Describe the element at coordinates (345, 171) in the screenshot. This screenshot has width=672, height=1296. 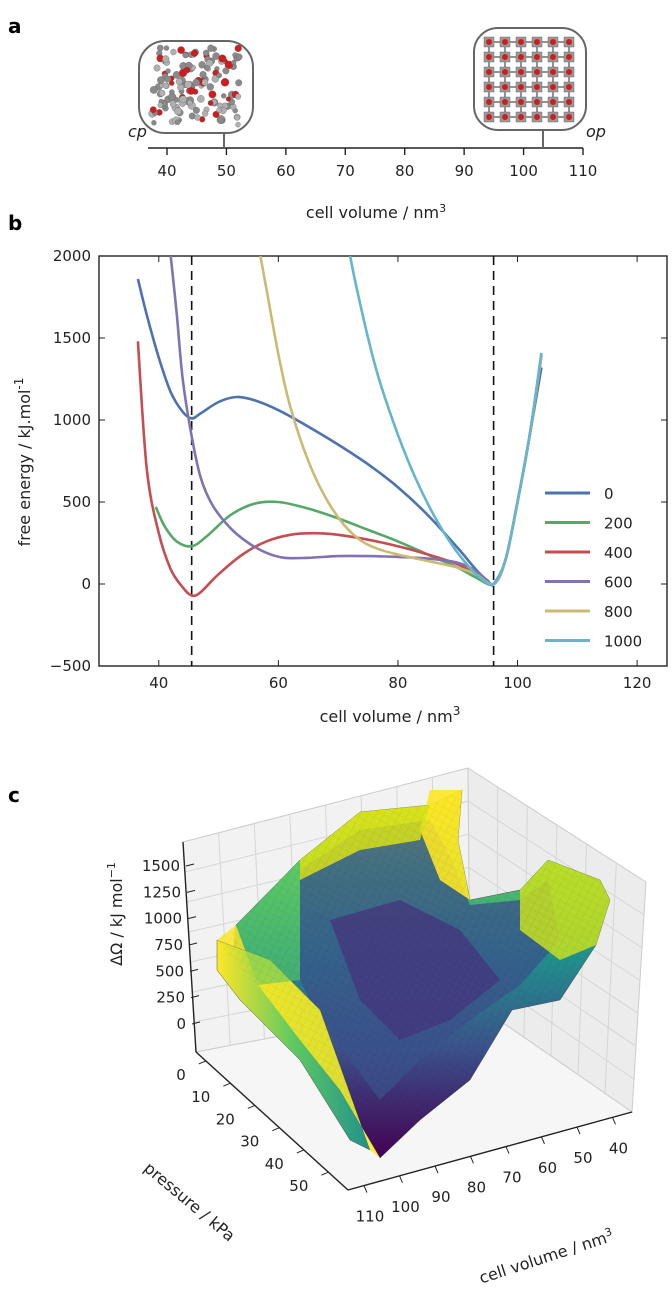
I see `panel-a-tick-label: 70` at that location.